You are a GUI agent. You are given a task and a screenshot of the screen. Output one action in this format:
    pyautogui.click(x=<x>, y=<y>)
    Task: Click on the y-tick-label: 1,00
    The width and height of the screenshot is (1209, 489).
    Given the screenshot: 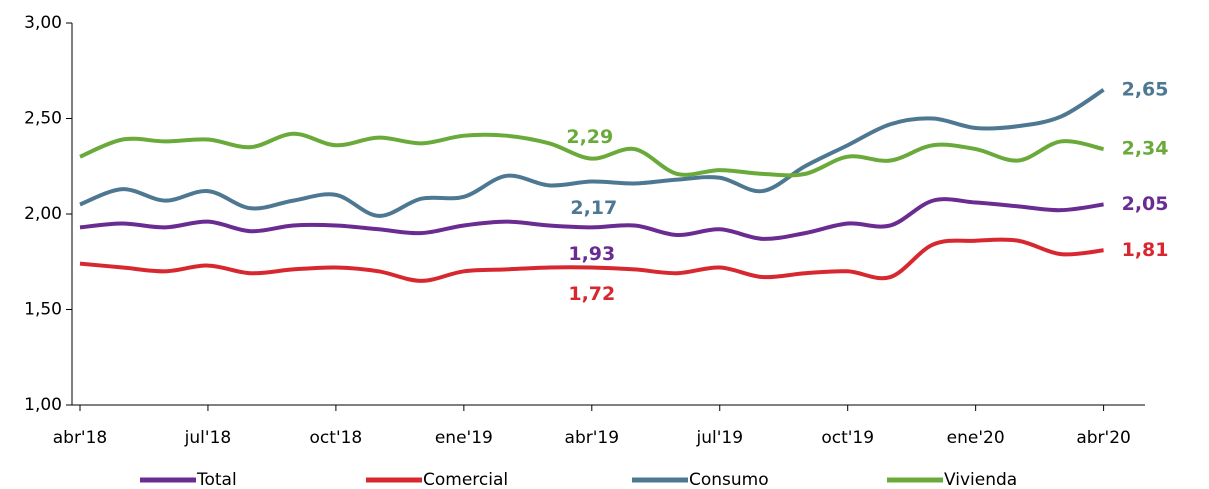 What is the action you would take?
    pyautogui.click(x=43, y=405)
    